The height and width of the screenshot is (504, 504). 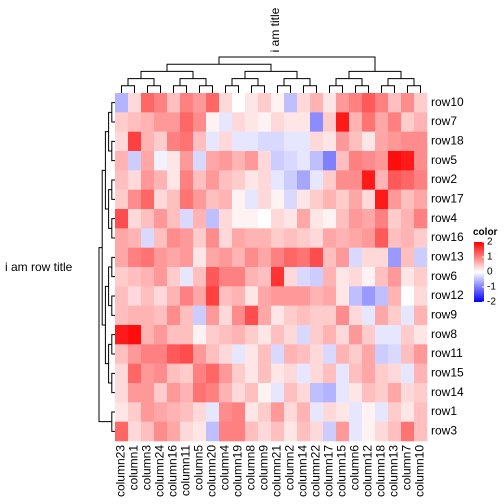 I want to click on legend-colorbar, so click(x=479, y=272).